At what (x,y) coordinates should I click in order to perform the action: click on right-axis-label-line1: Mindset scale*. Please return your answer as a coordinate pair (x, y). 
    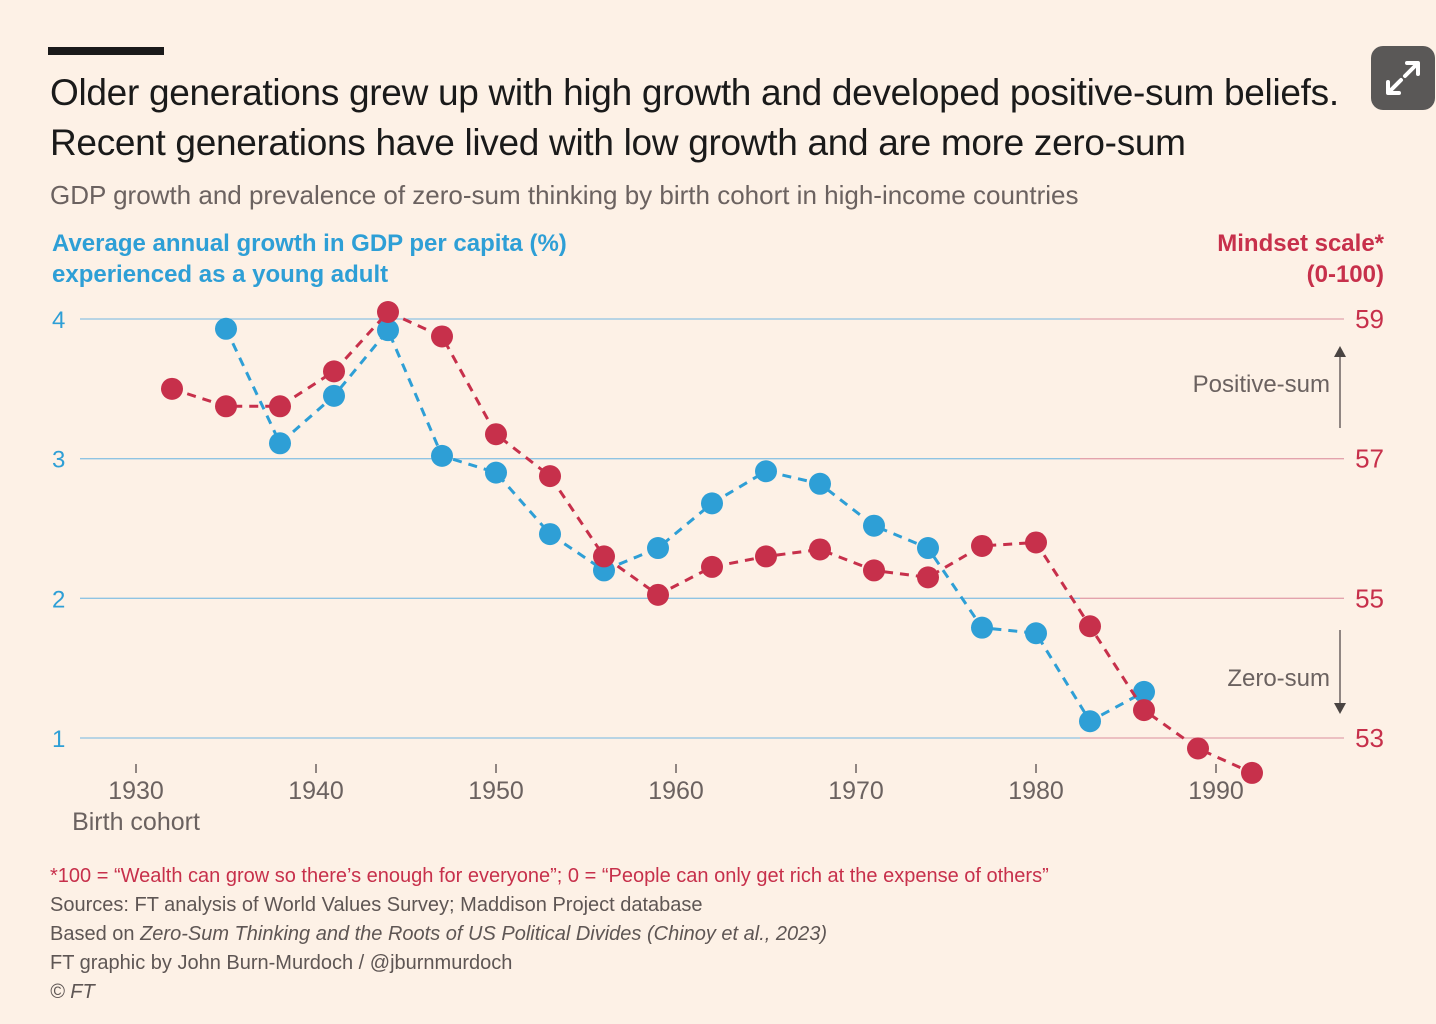
    Looking at the image, I should click on (1300, 243).